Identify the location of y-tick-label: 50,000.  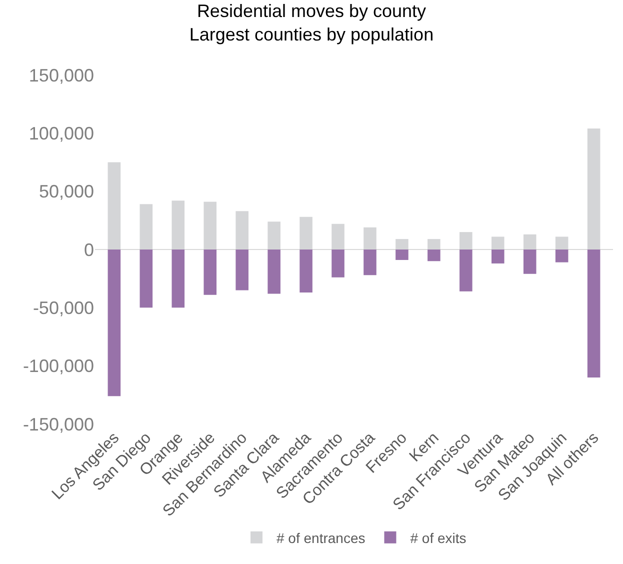
(66, 192).